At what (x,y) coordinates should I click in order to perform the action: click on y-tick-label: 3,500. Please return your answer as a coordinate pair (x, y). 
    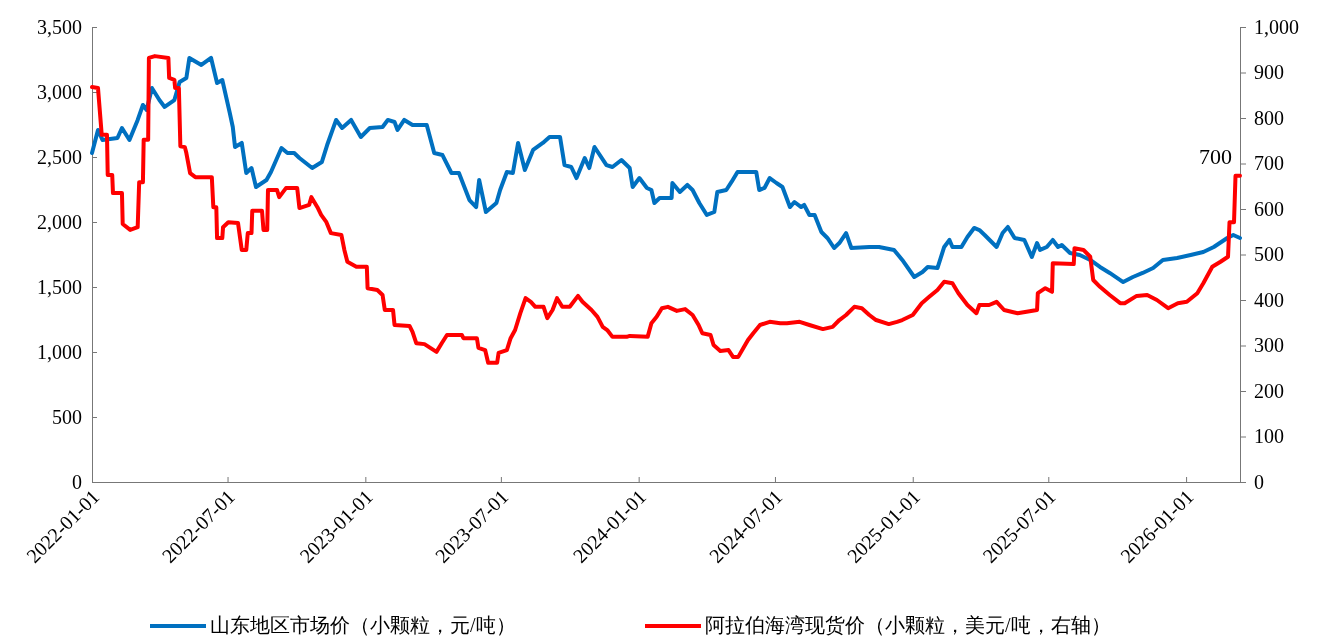
    Looking at the image, I should click on (59, 26).